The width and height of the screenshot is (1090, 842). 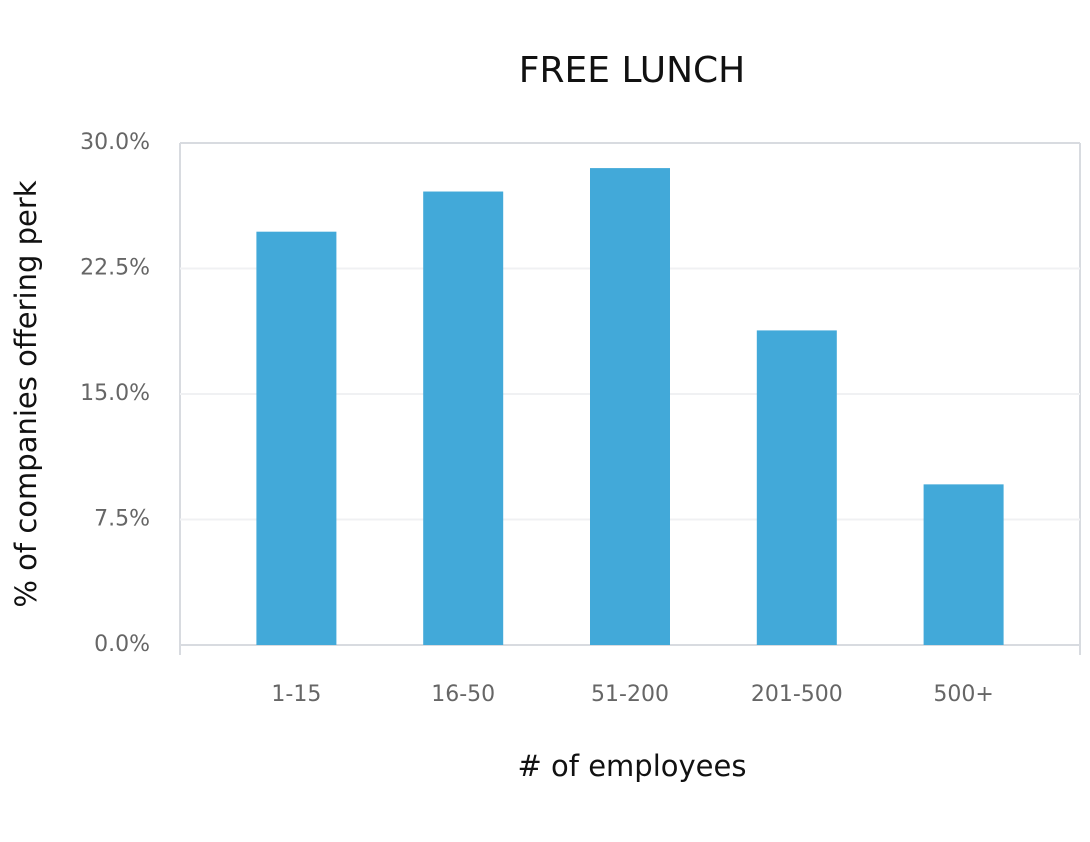 What do you see at coordinates (122, 519) in the screenshot?
I see `y-tick-label: 7.5%` at bounding box center [122, 519].